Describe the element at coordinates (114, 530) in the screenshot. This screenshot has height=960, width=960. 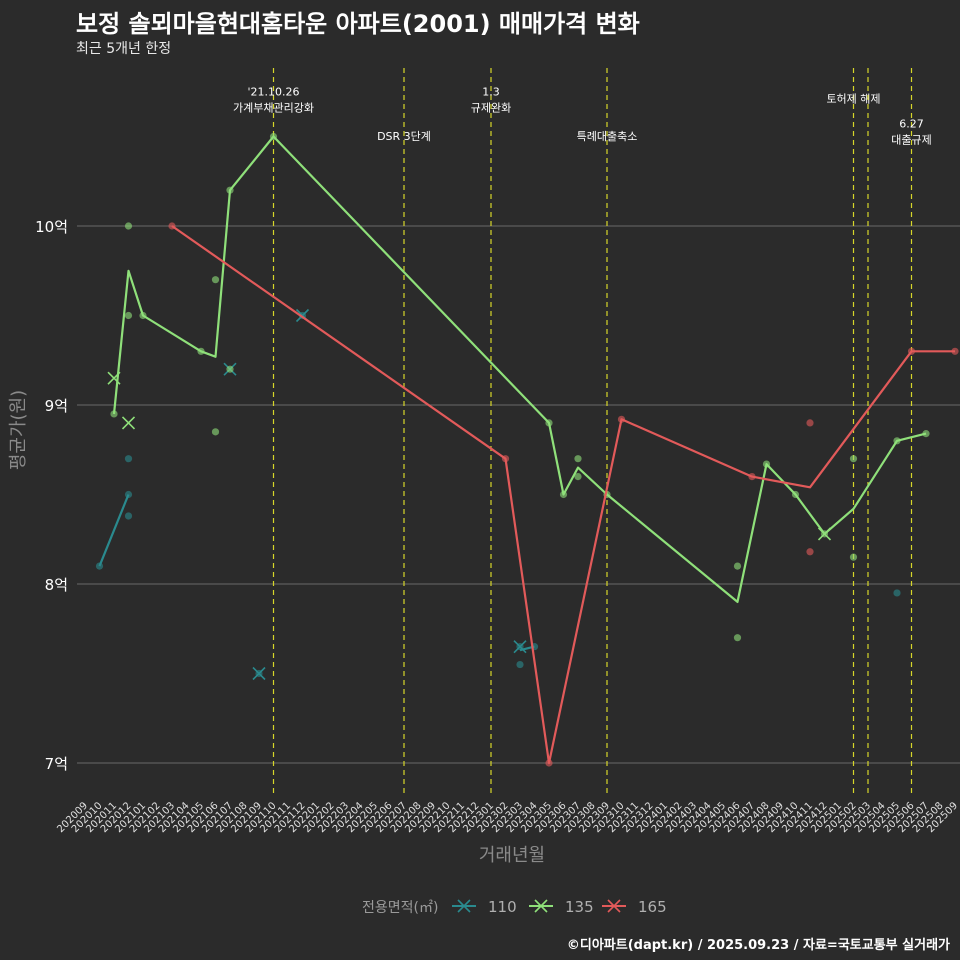
I see `series-110-line` at that location.